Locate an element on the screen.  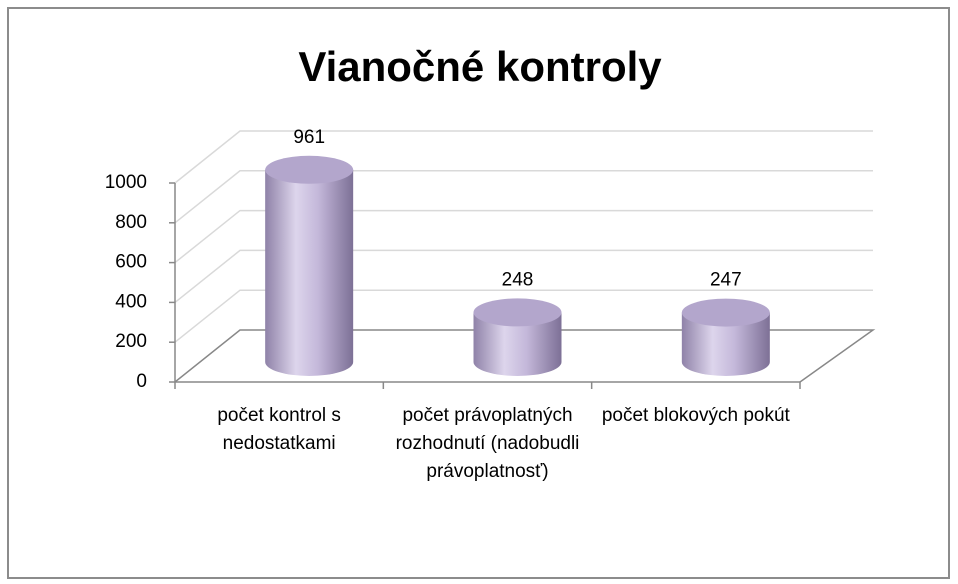
x-tick-label: počet kontrol s nedostatkami is located at coordinates (279, 429).